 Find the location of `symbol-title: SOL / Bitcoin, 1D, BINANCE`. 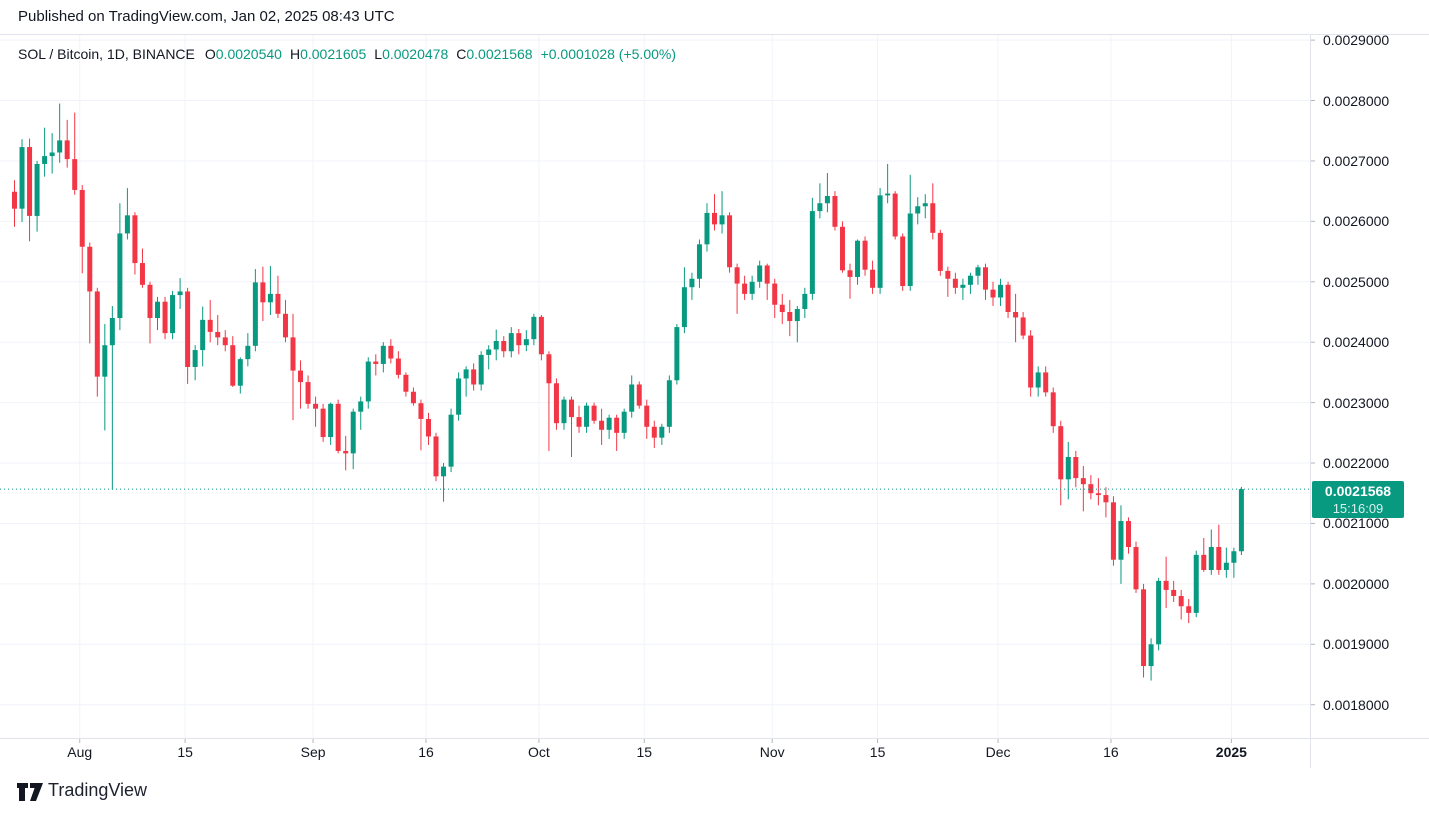

symbol-title: SOL / Bitcoin, 1D, BINANCE is located at coordinates (106, 54).